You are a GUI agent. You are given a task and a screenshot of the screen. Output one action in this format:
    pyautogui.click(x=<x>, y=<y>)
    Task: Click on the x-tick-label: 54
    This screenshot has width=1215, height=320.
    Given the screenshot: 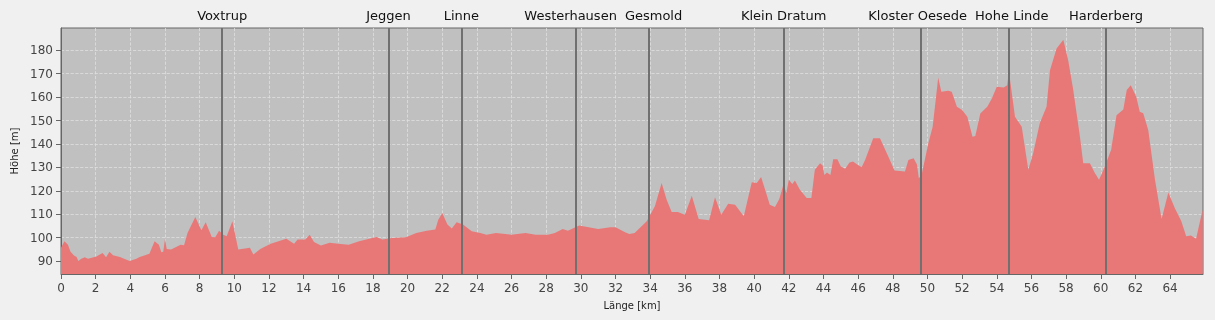 What is the action you would take?
    pyautogui.click(x=997, y=288)
    